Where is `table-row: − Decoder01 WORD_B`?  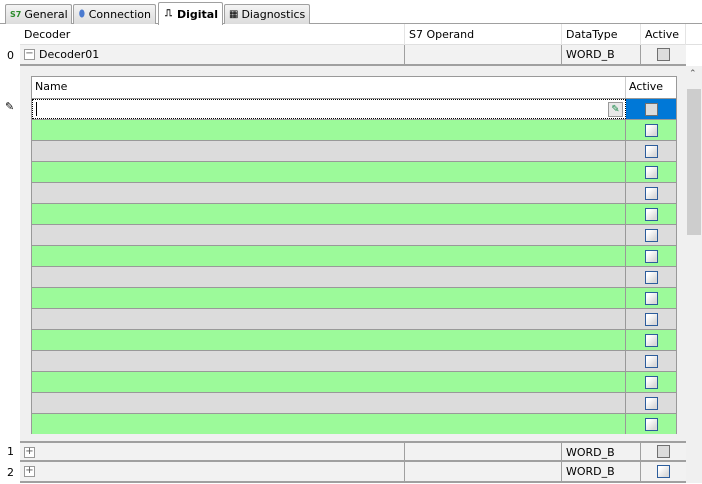
table-row: − Decoder01 WORD_B is located at coordinates (353, 55).